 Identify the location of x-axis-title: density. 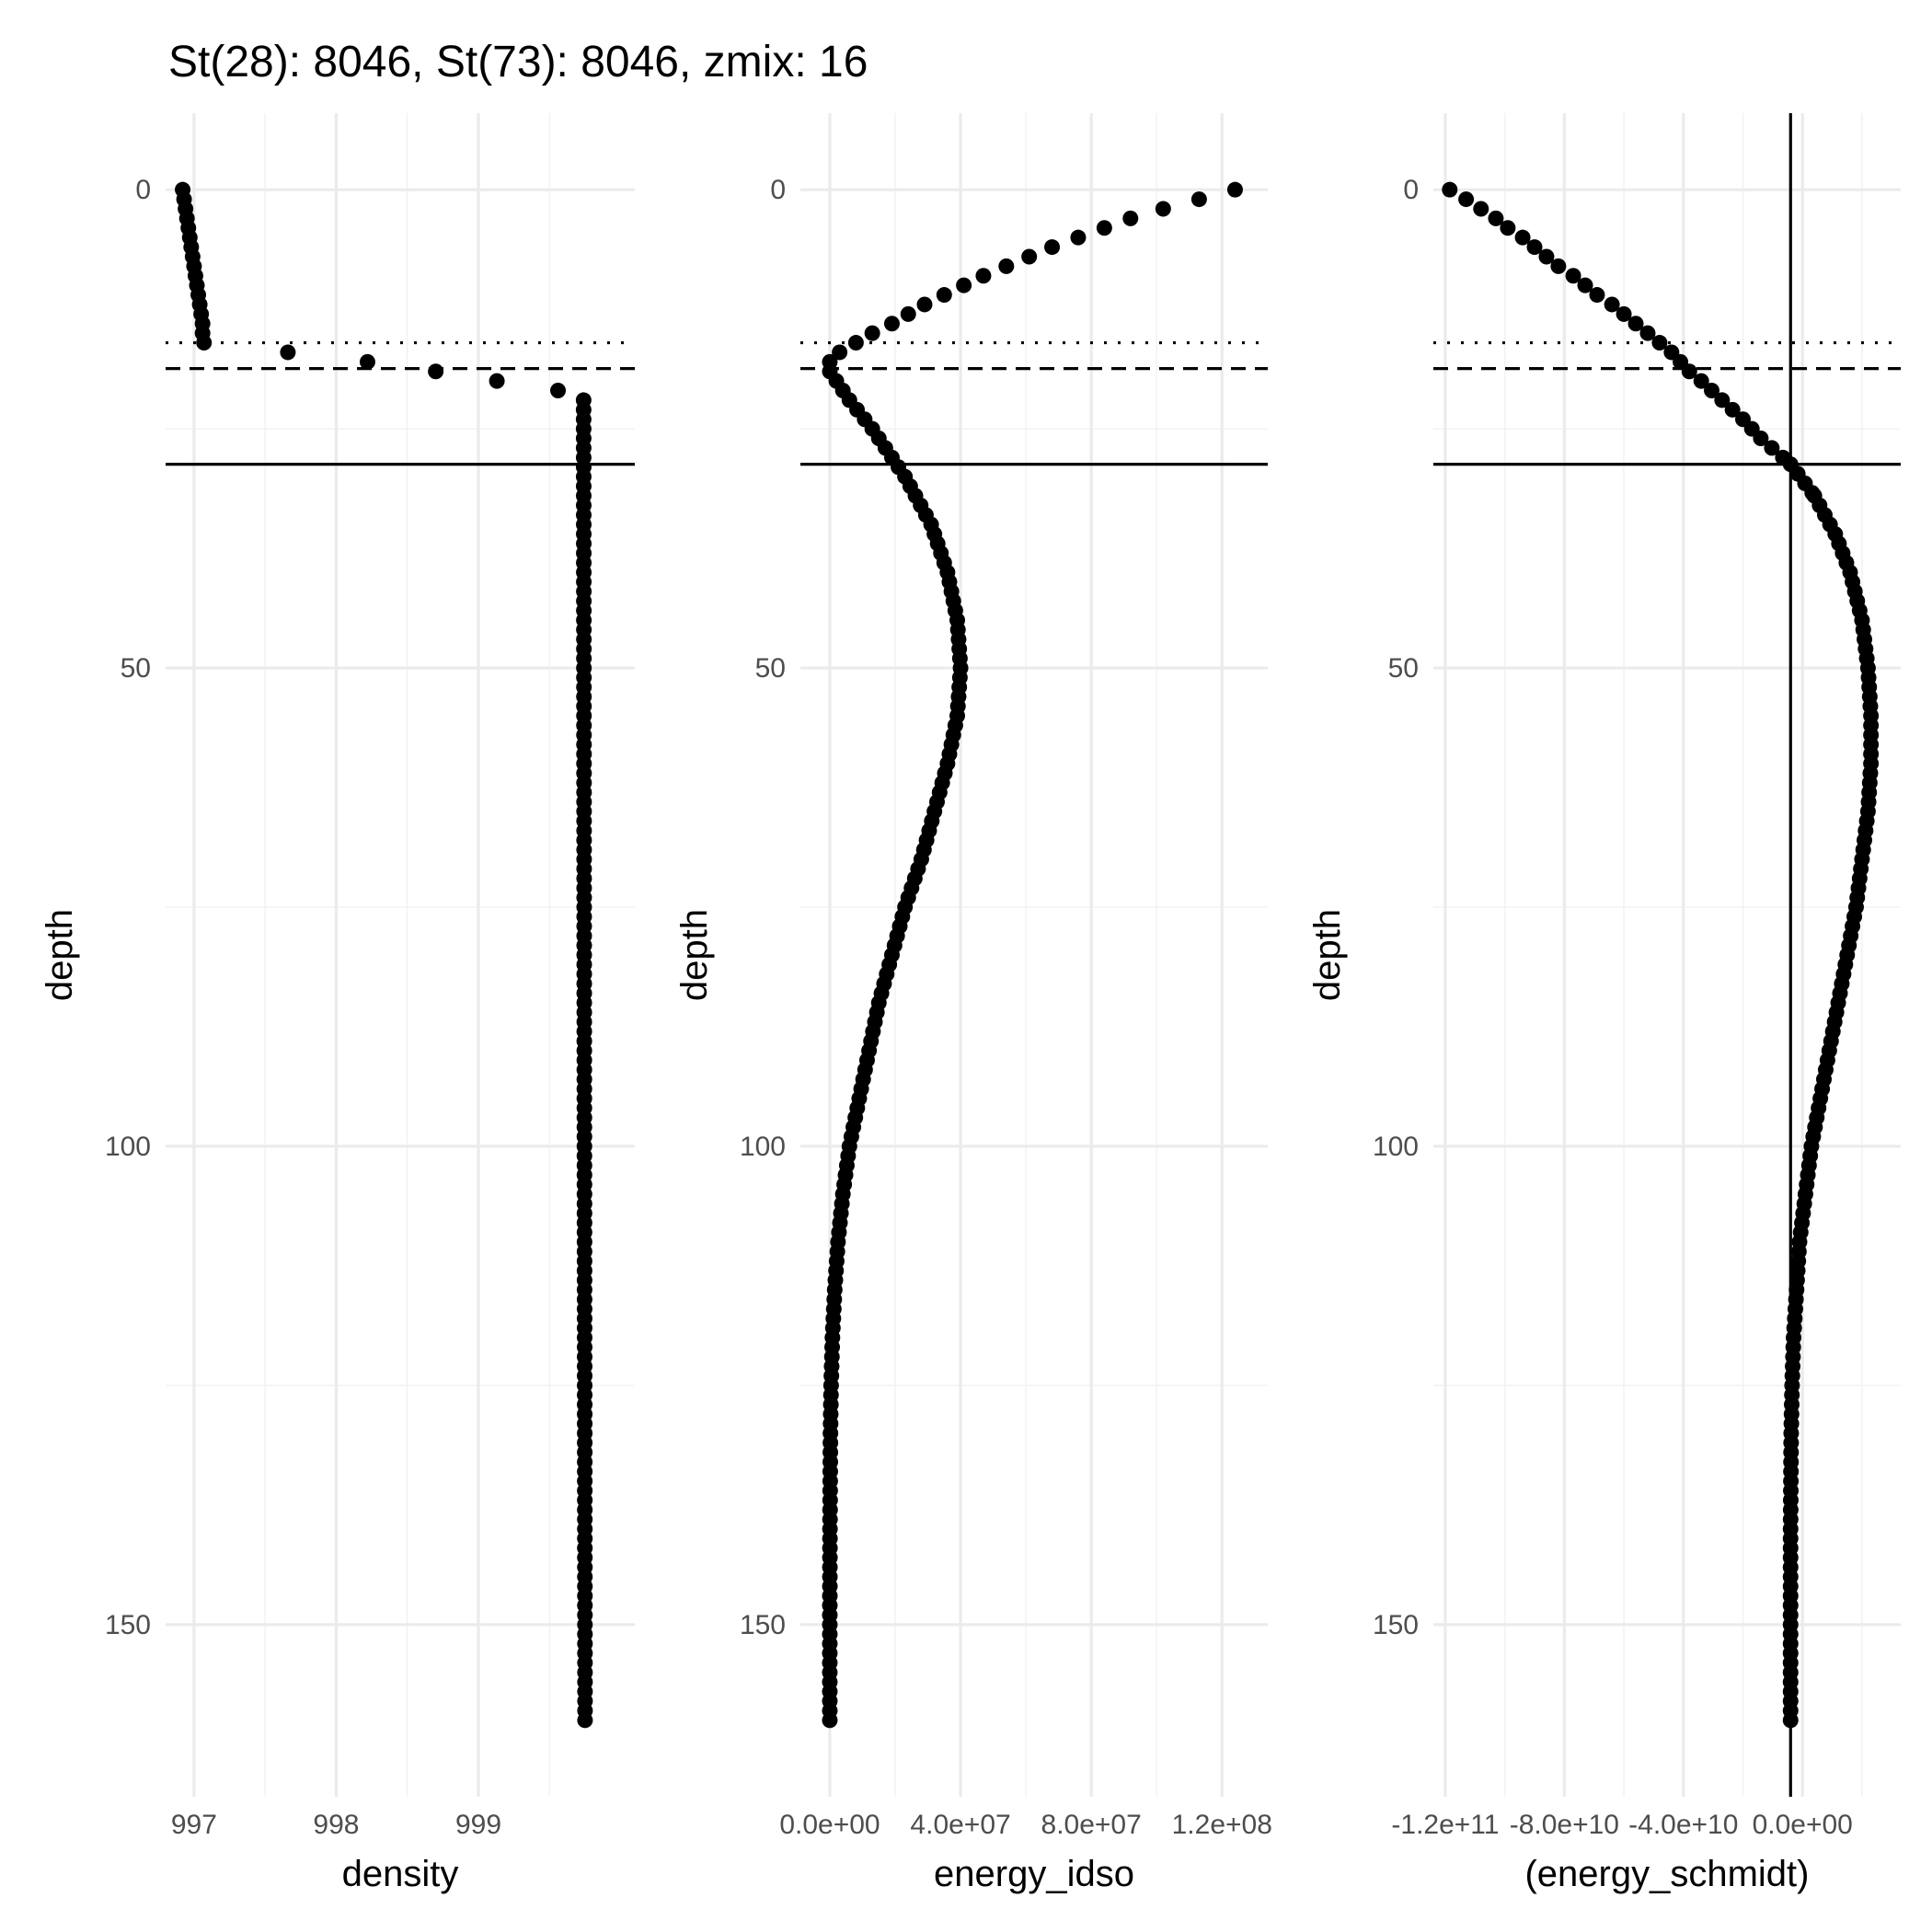
(400, 1874).